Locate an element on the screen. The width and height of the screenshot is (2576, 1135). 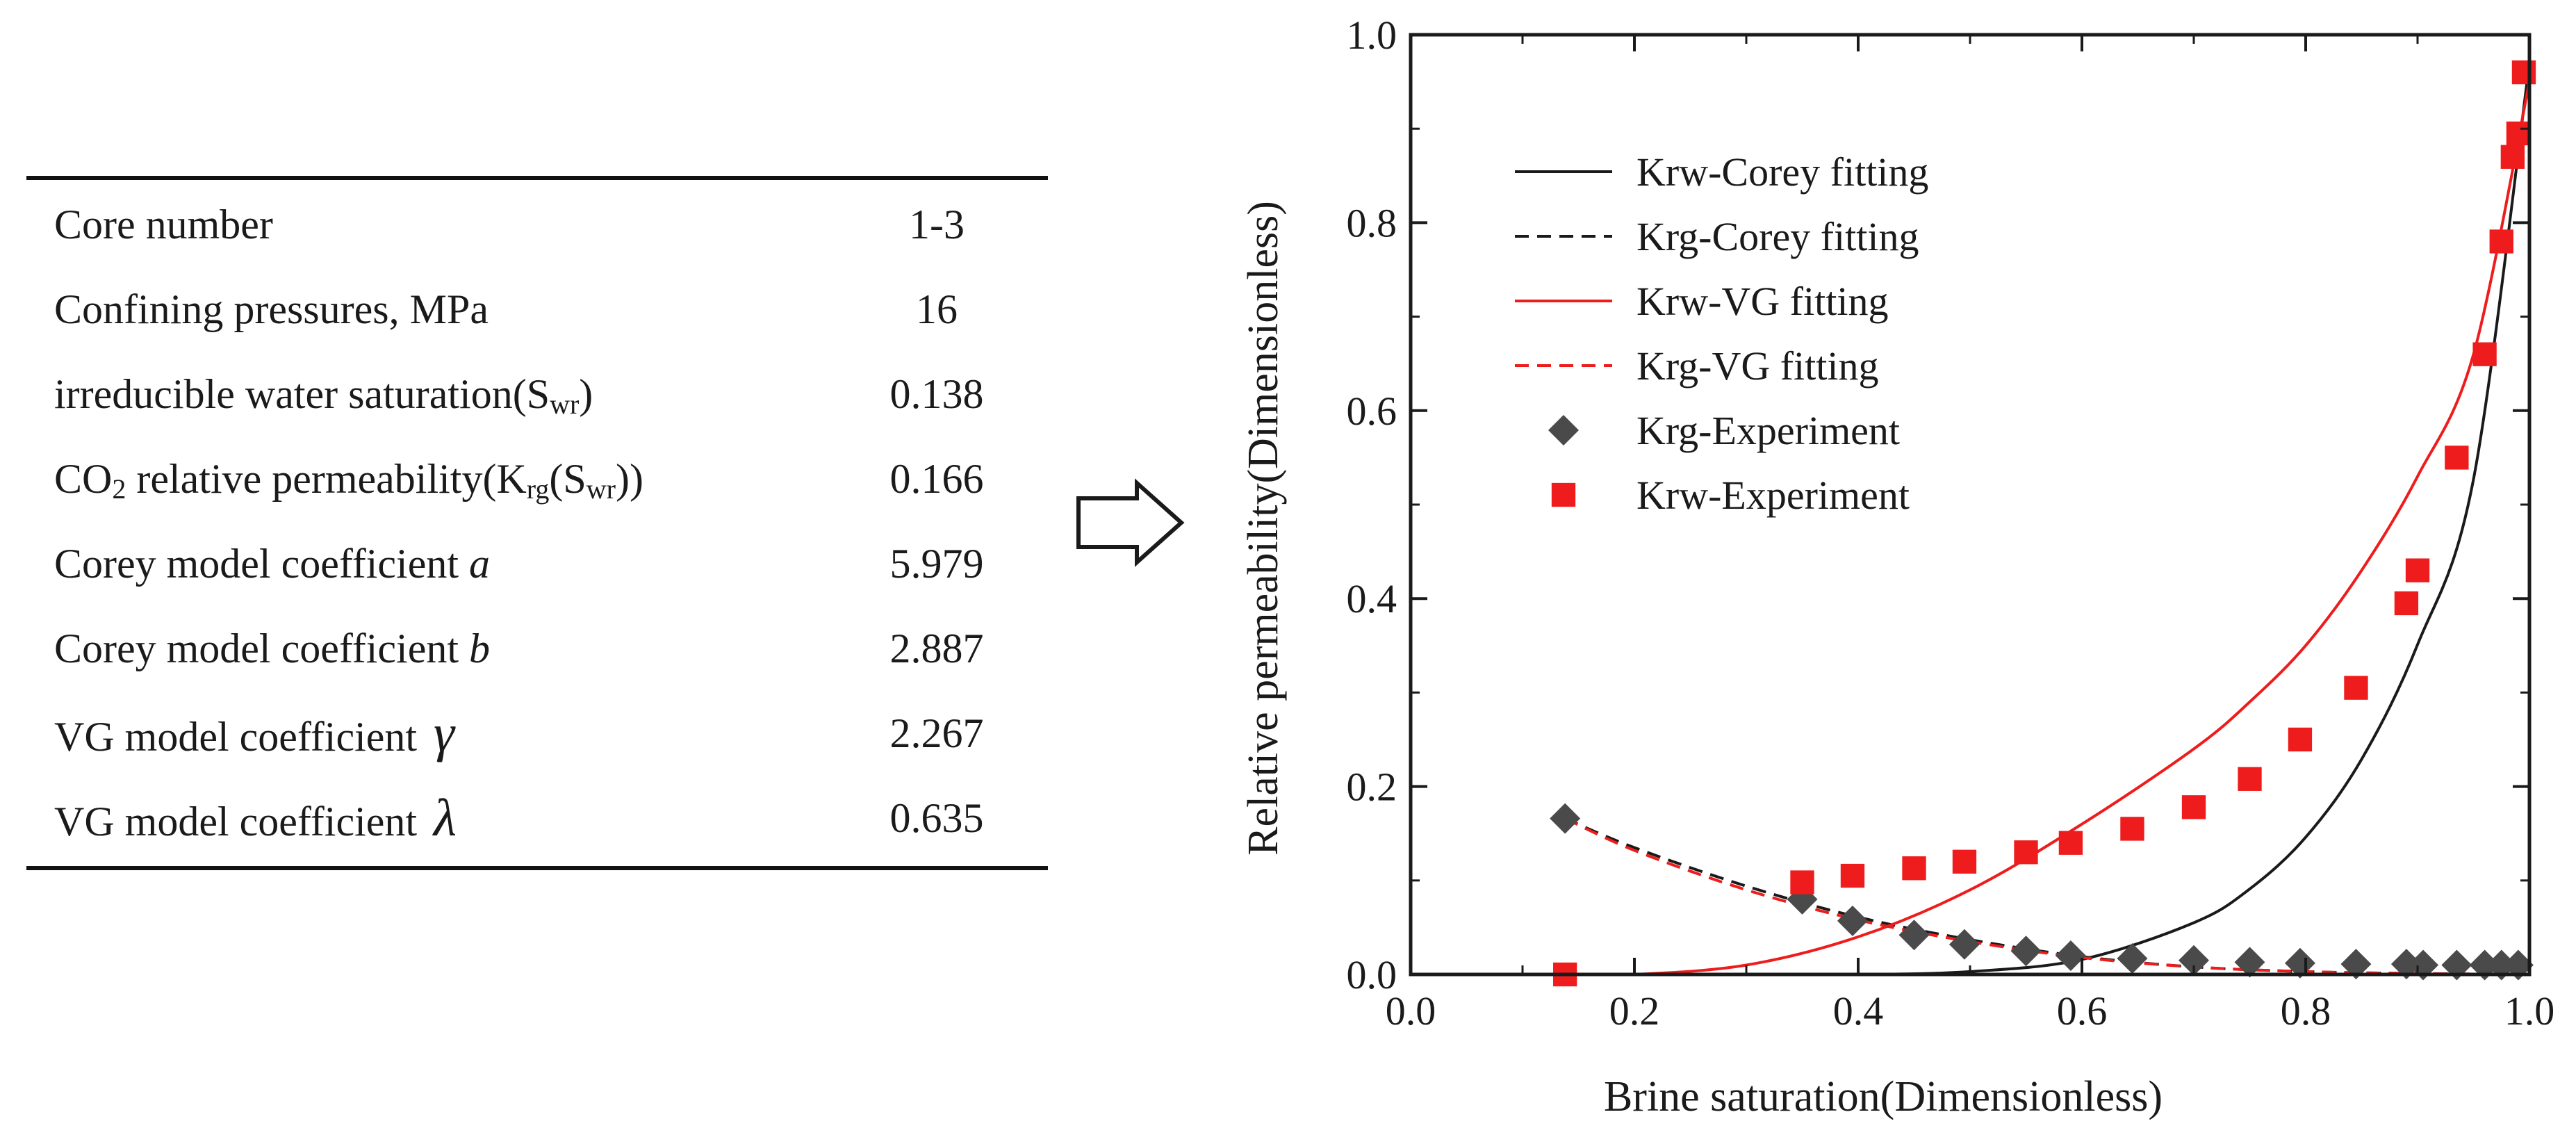
row-value: 0.138 is located at coordinates (936, 394).